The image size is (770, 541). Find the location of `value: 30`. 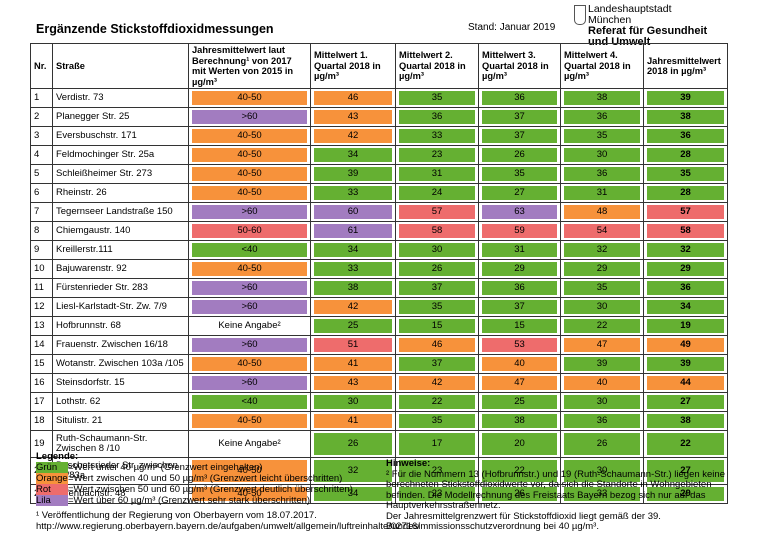

value: 30 is located at coordinates (602, 155).